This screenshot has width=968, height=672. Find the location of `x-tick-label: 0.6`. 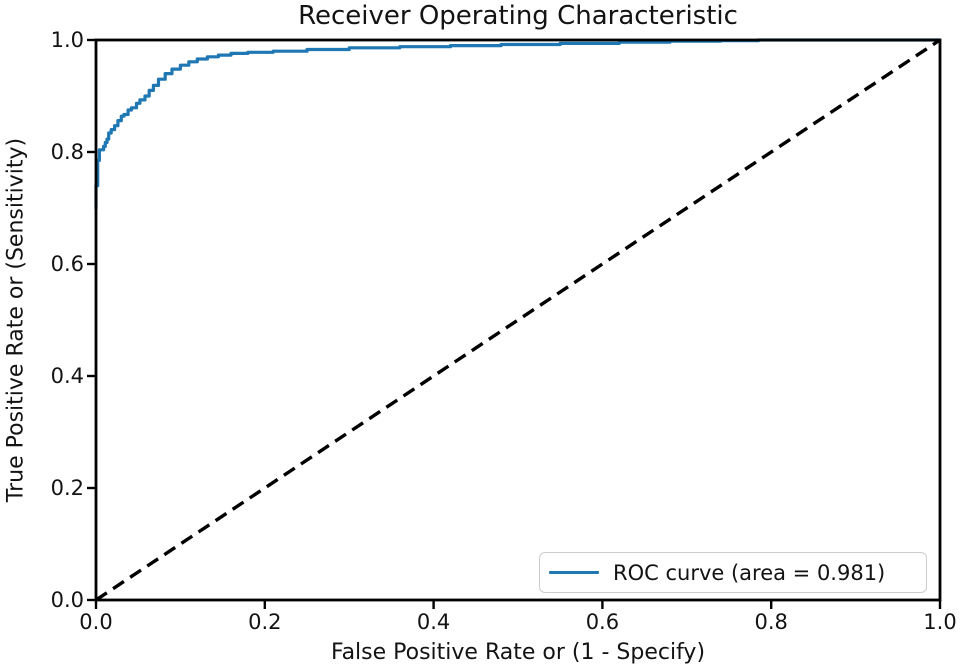

x-tick-label: 0.6 is located at coordinates (602, 622).